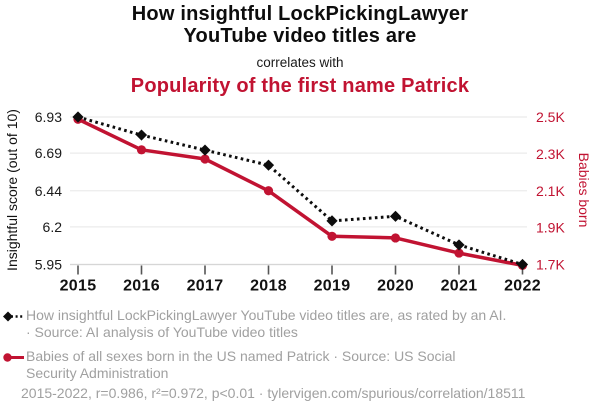 This screenshot has width=600, height=414. Describe the element at coordinates (550, 228) in the screenshot. I see `right-axis-tick-label: 1.9K` at that location.